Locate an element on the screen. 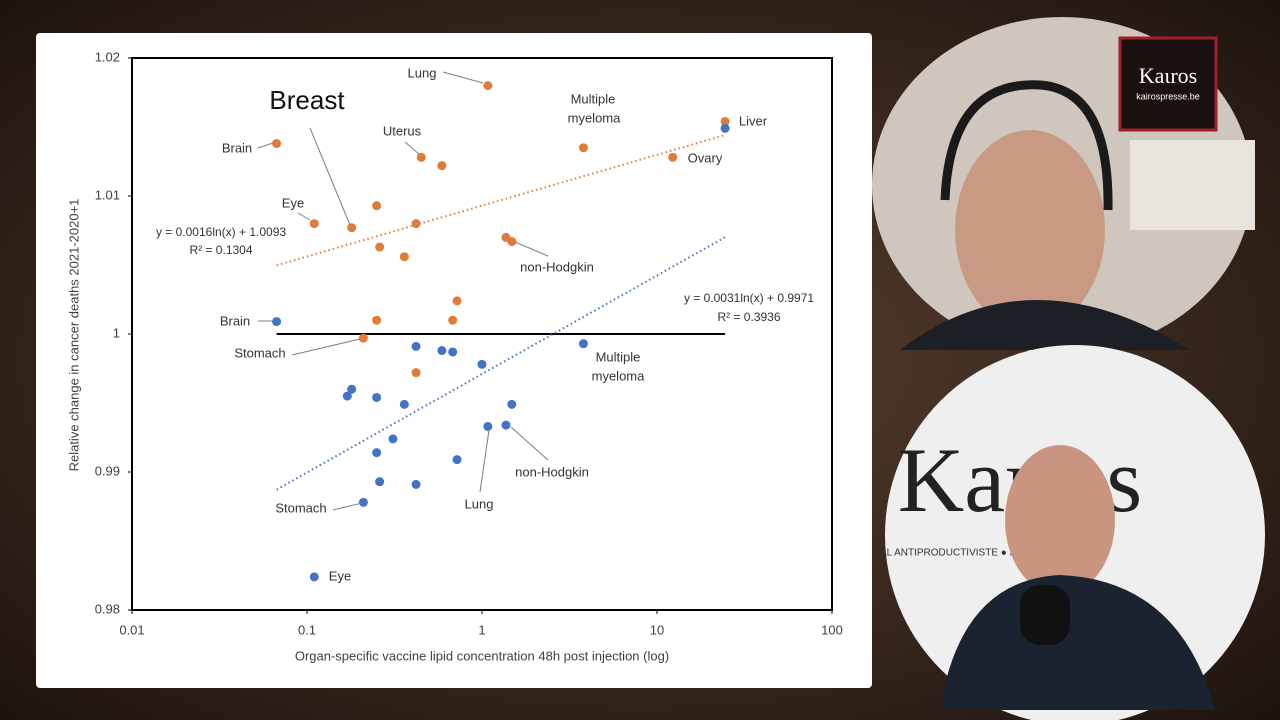  annotation: Breast is located at coordinates (307, 100).